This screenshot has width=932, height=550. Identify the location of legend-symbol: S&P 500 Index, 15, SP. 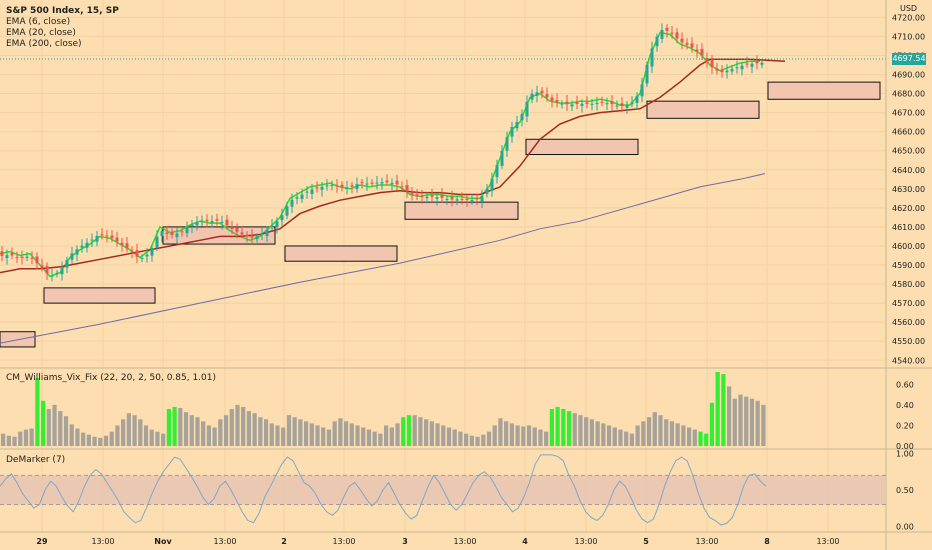
(62, 11).